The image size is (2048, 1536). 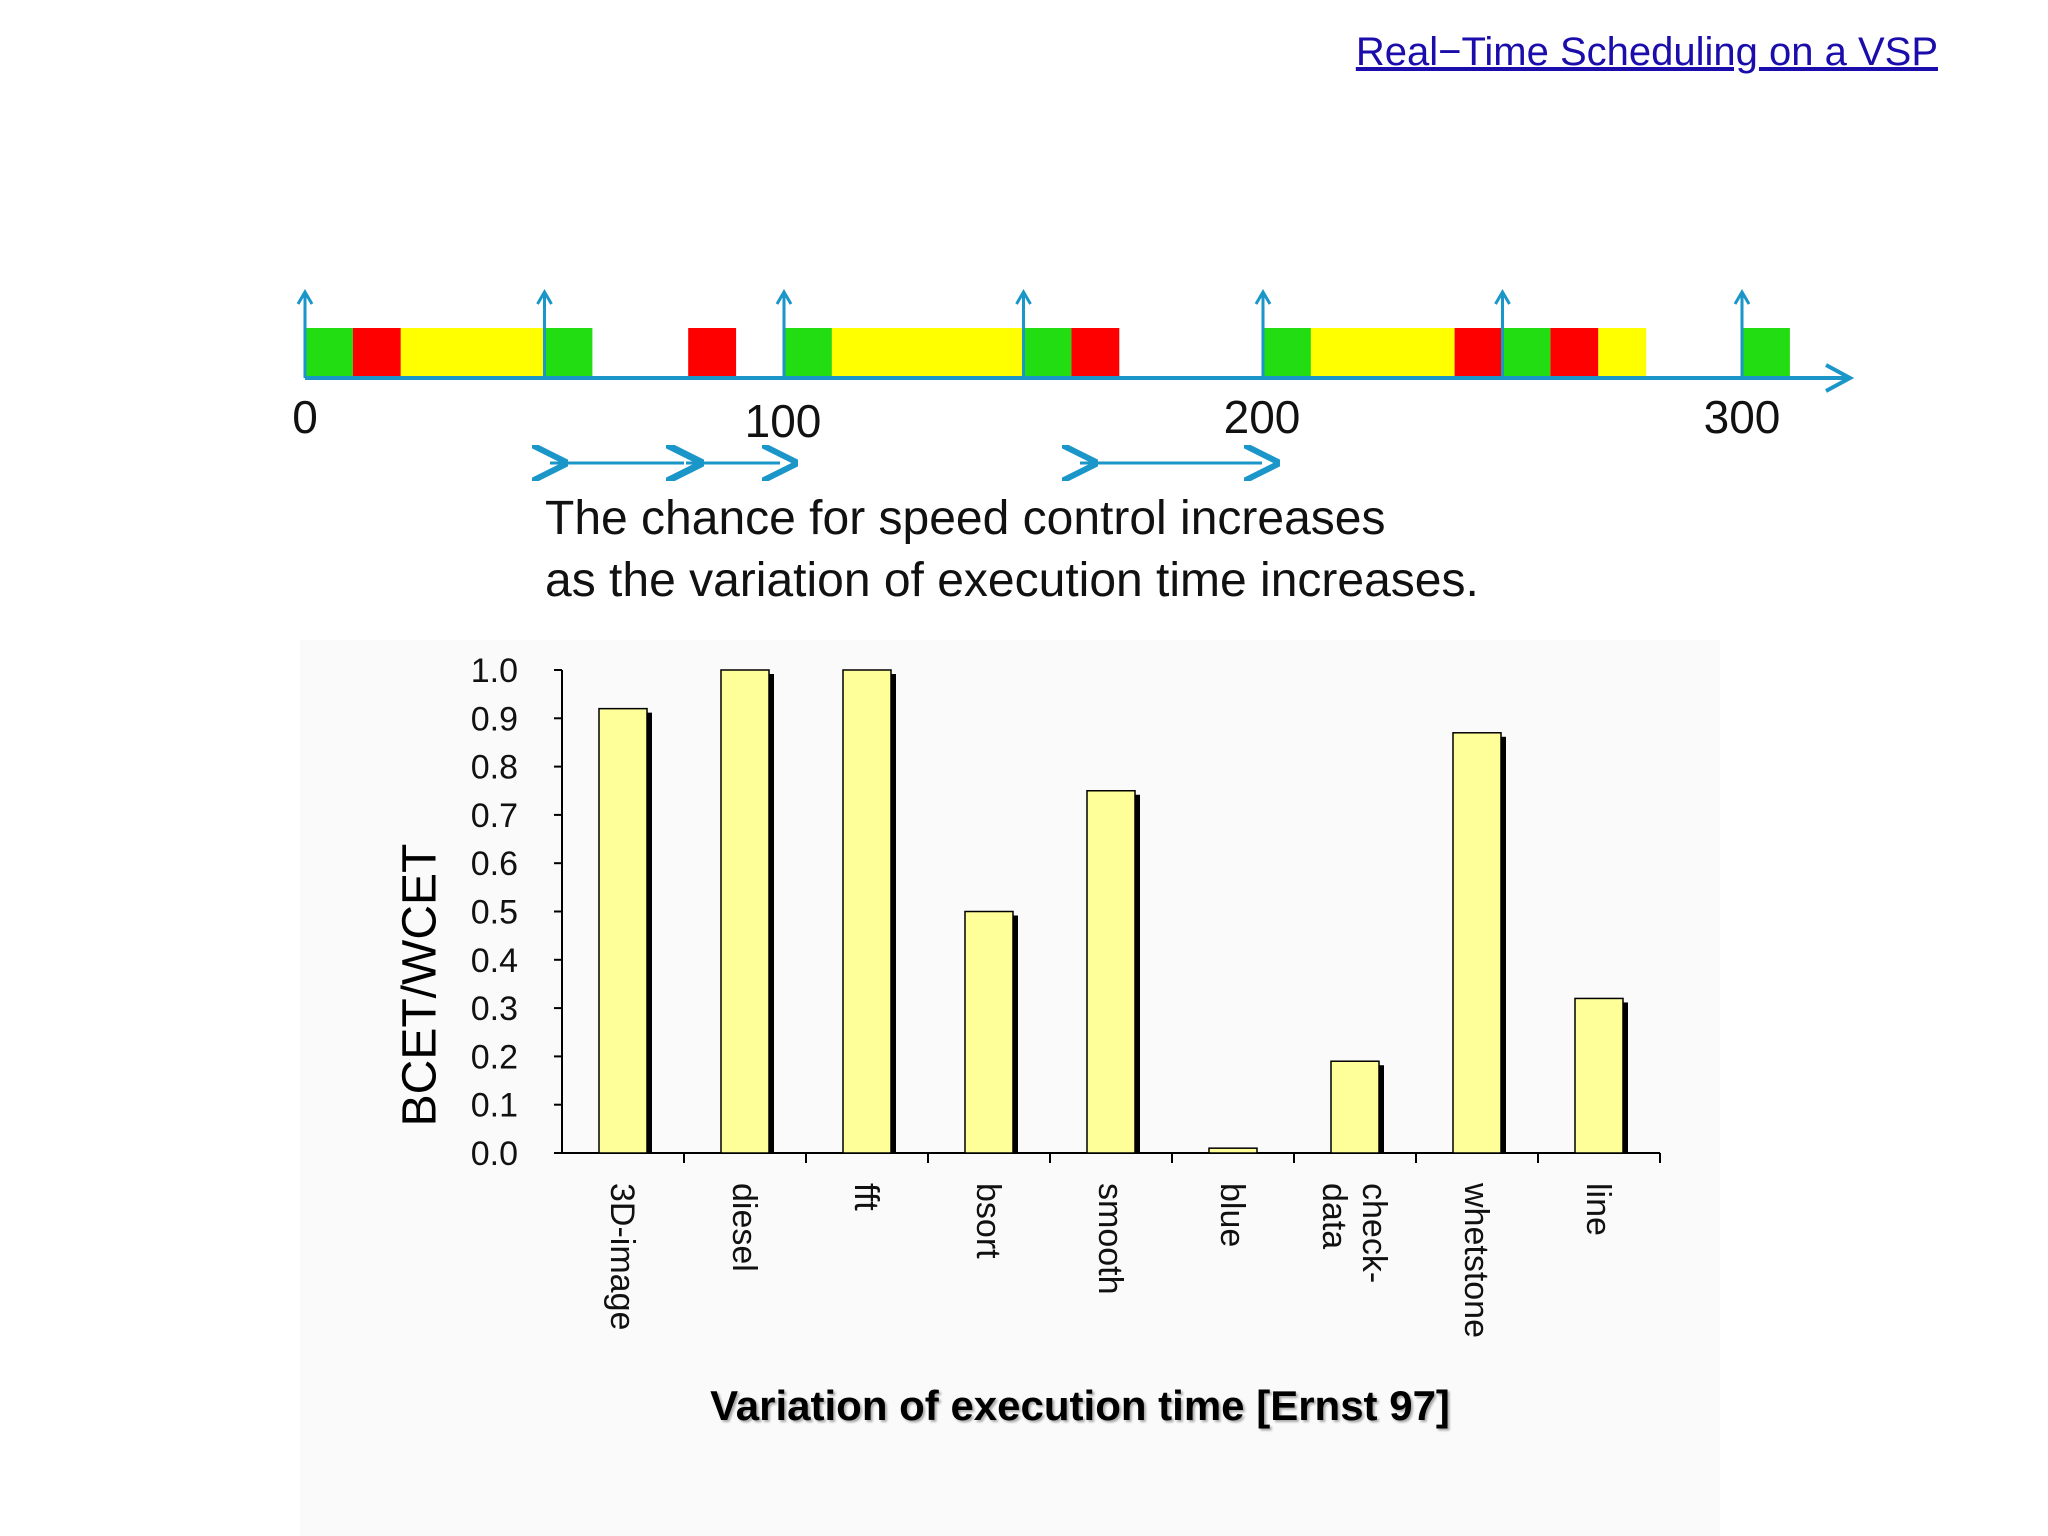 What do you see at coordinates (494, 1057) in the screenshot?
I see `y-tick-label: 0.2` at bounding box center [494, 1057].